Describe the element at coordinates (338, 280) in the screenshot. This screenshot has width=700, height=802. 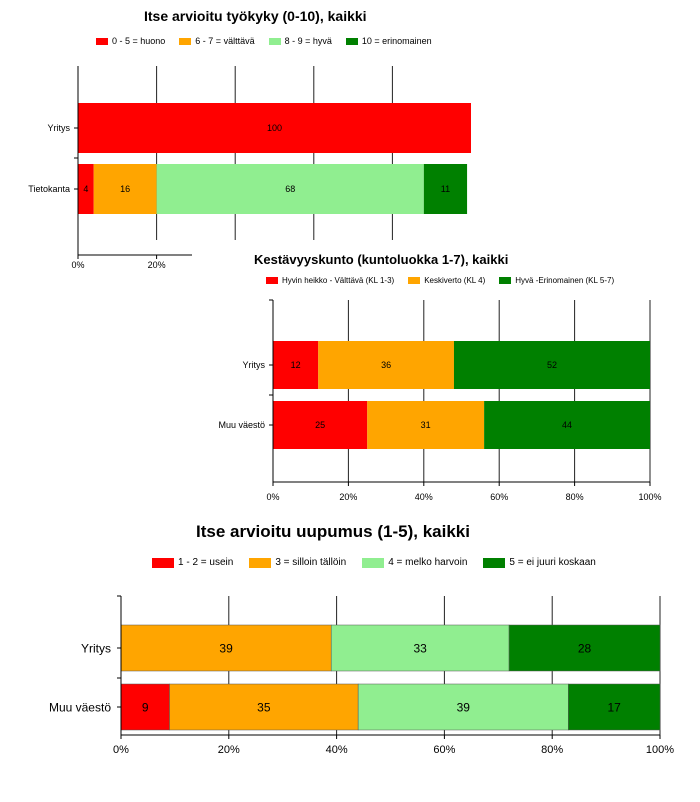
I see `legend-label: Hyvin heikko - Välttävä (KL 1-3)` at that location.